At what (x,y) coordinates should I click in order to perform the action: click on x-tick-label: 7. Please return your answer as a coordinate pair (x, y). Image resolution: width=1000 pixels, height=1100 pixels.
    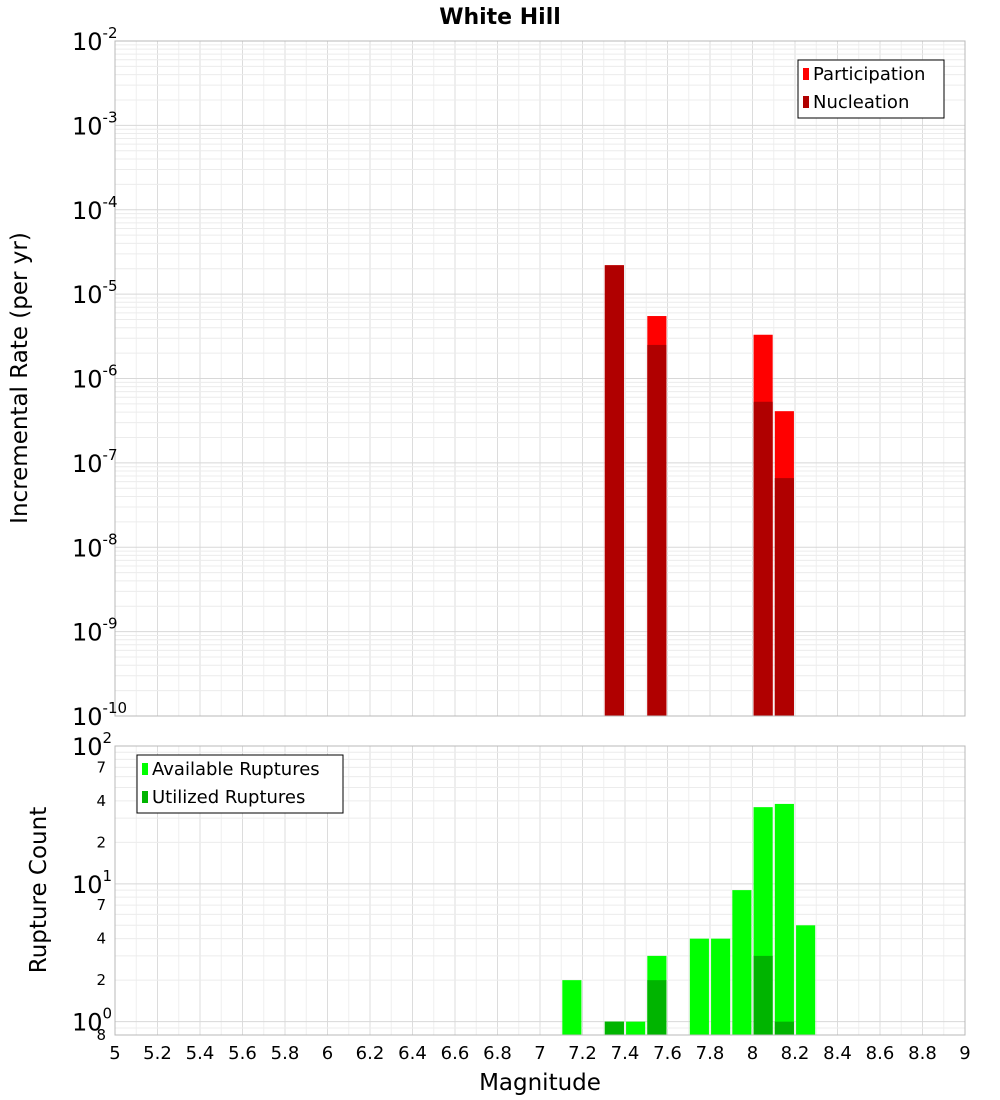
    Looking at the image, I should click on (539, 1053).